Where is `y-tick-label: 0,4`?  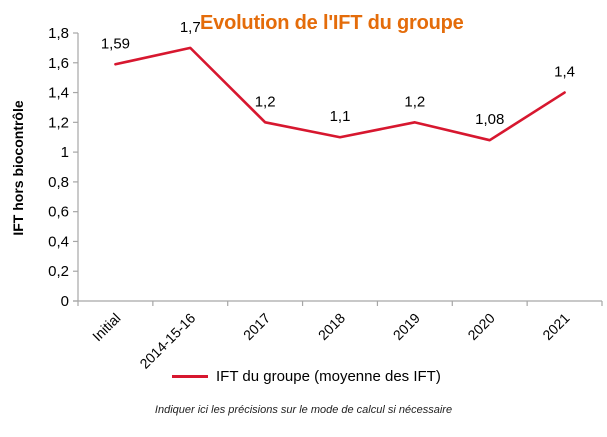
y-tick-label: 0,4 is located at coordinates (58, 241).